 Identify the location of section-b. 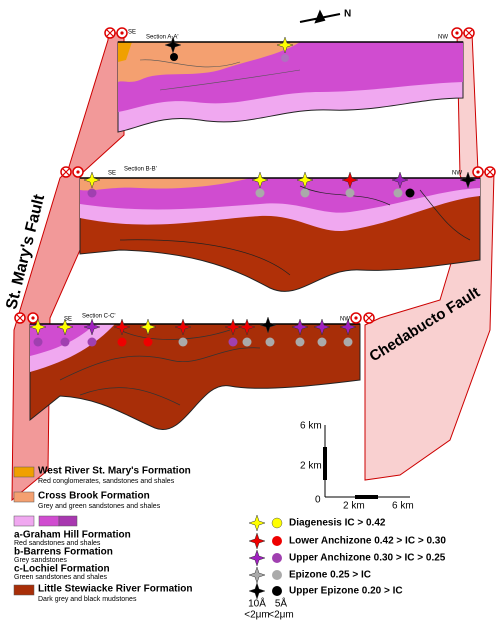
(280, 234).